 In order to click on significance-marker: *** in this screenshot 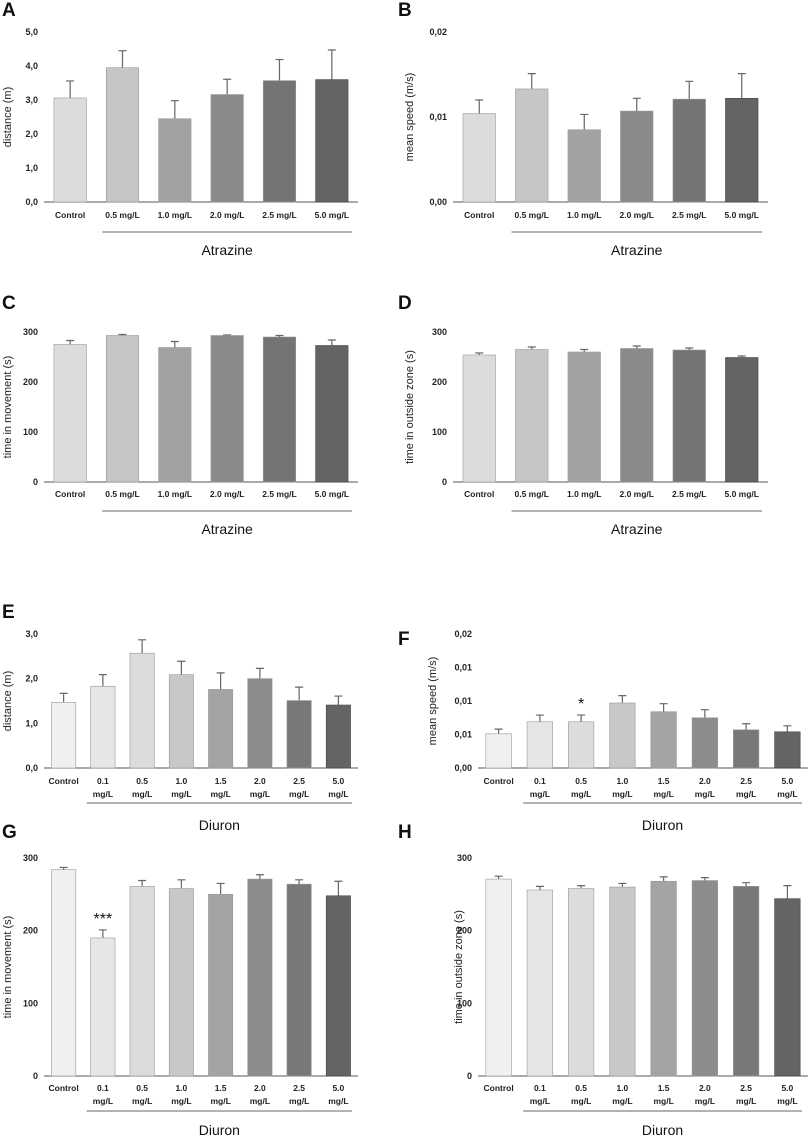, I will do `click(103, 919)`.